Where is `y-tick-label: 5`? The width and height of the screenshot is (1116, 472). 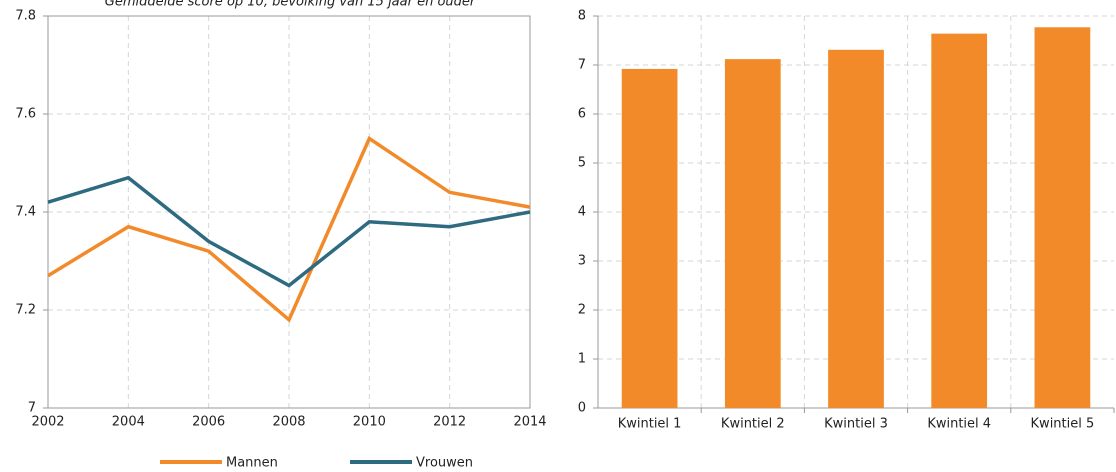 y-tick-label: 5 is located at coordinates (582, 163).